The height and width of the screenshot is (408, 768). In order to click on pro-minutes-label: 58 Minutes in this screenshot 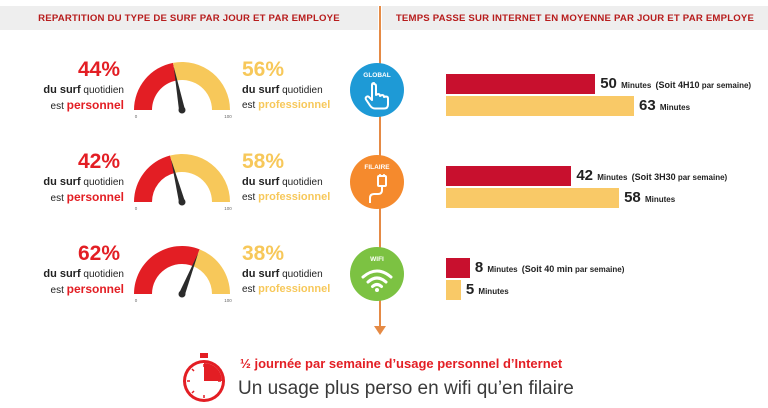, I will do `click(649, 197)`.